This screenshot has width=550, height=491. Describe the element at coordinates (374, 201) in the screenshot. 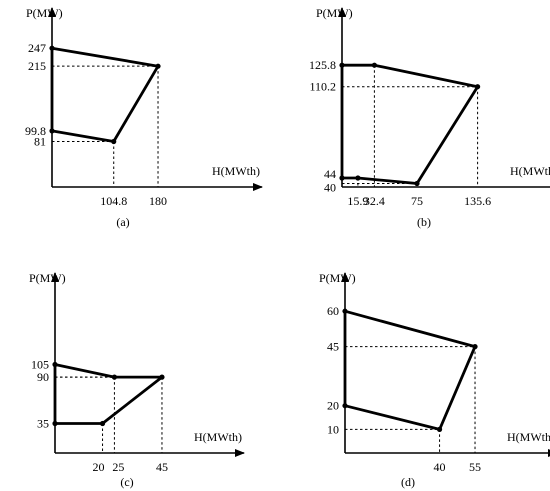

I see `x-tick-label: 32.4` at that location.